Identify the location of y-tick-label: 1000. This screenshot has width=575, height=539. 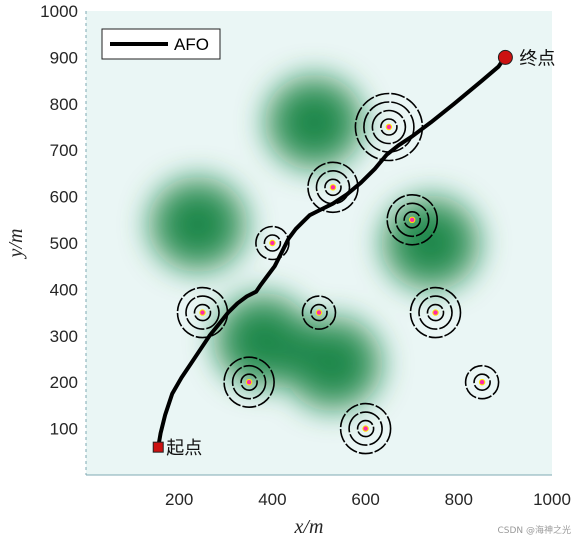
(59, 11).